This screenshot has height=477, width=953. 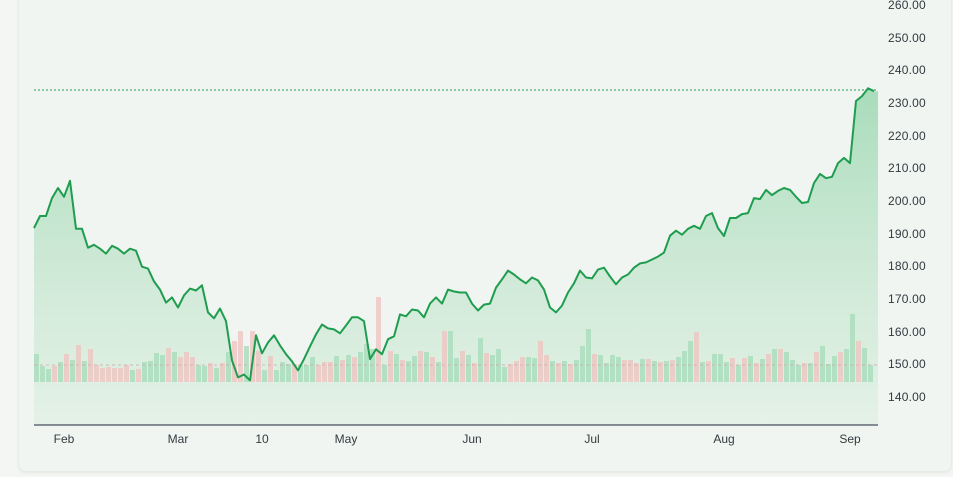 What do you see at coordinates (907, 103) in the screenshot?
I see `y-tick-label: 230.00` at bounding box center [907, 103].